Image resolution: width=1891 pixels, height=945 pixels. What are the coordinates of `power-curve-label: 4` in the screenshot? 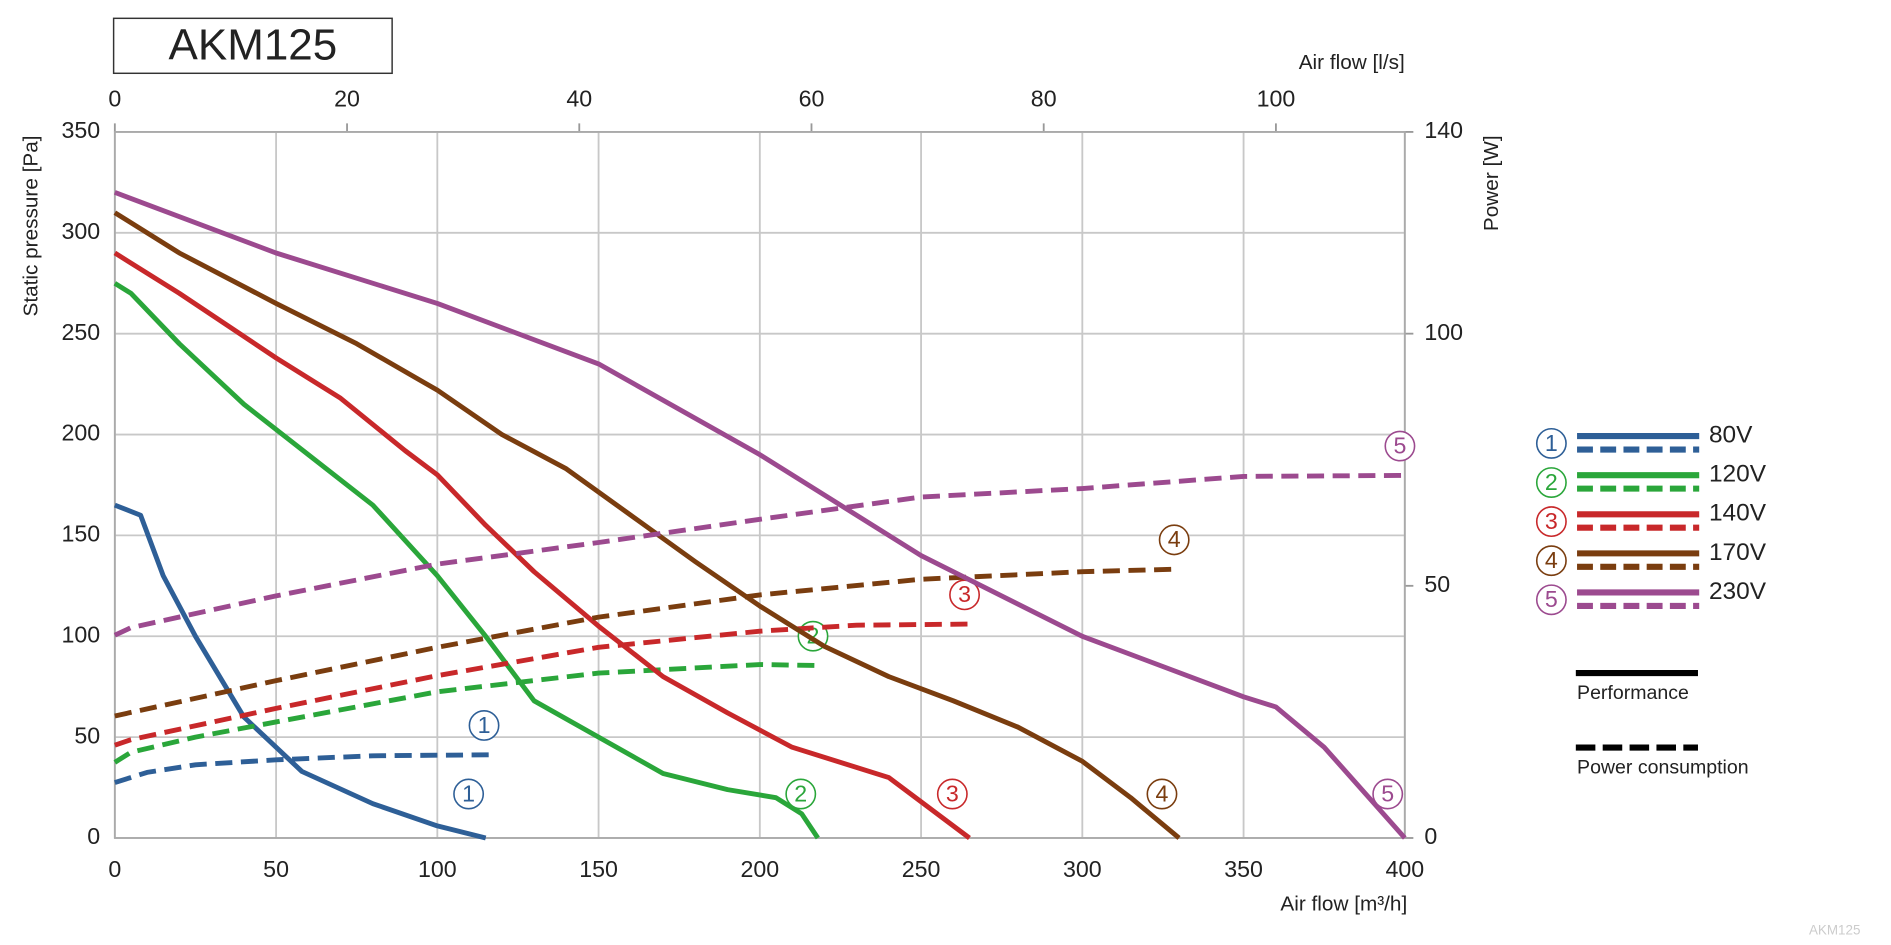 It's located at (1174, 539).